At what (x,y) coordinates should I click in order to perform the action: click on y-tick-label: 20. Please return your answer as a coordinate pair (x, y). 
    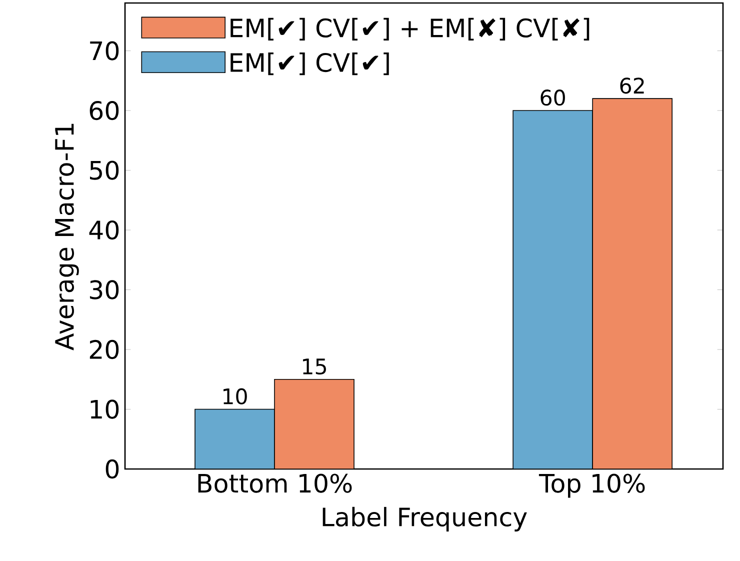
    Looking at the image, I should click on (104, 350).